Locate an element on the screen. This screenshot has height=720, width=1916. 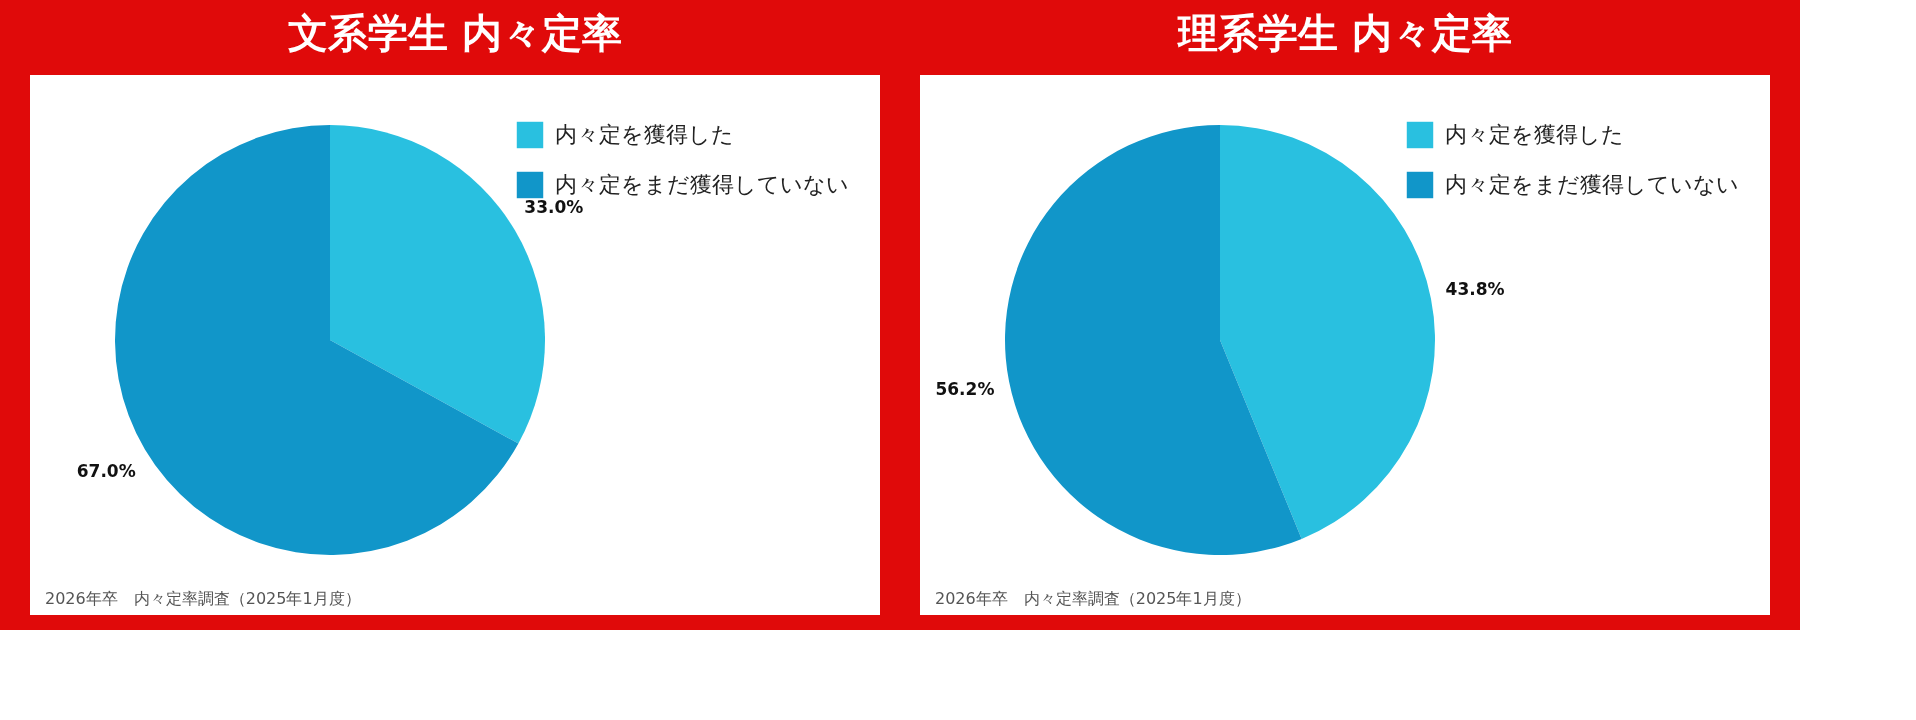
data-label: 43.8% is located at coordinates (1475, 288).